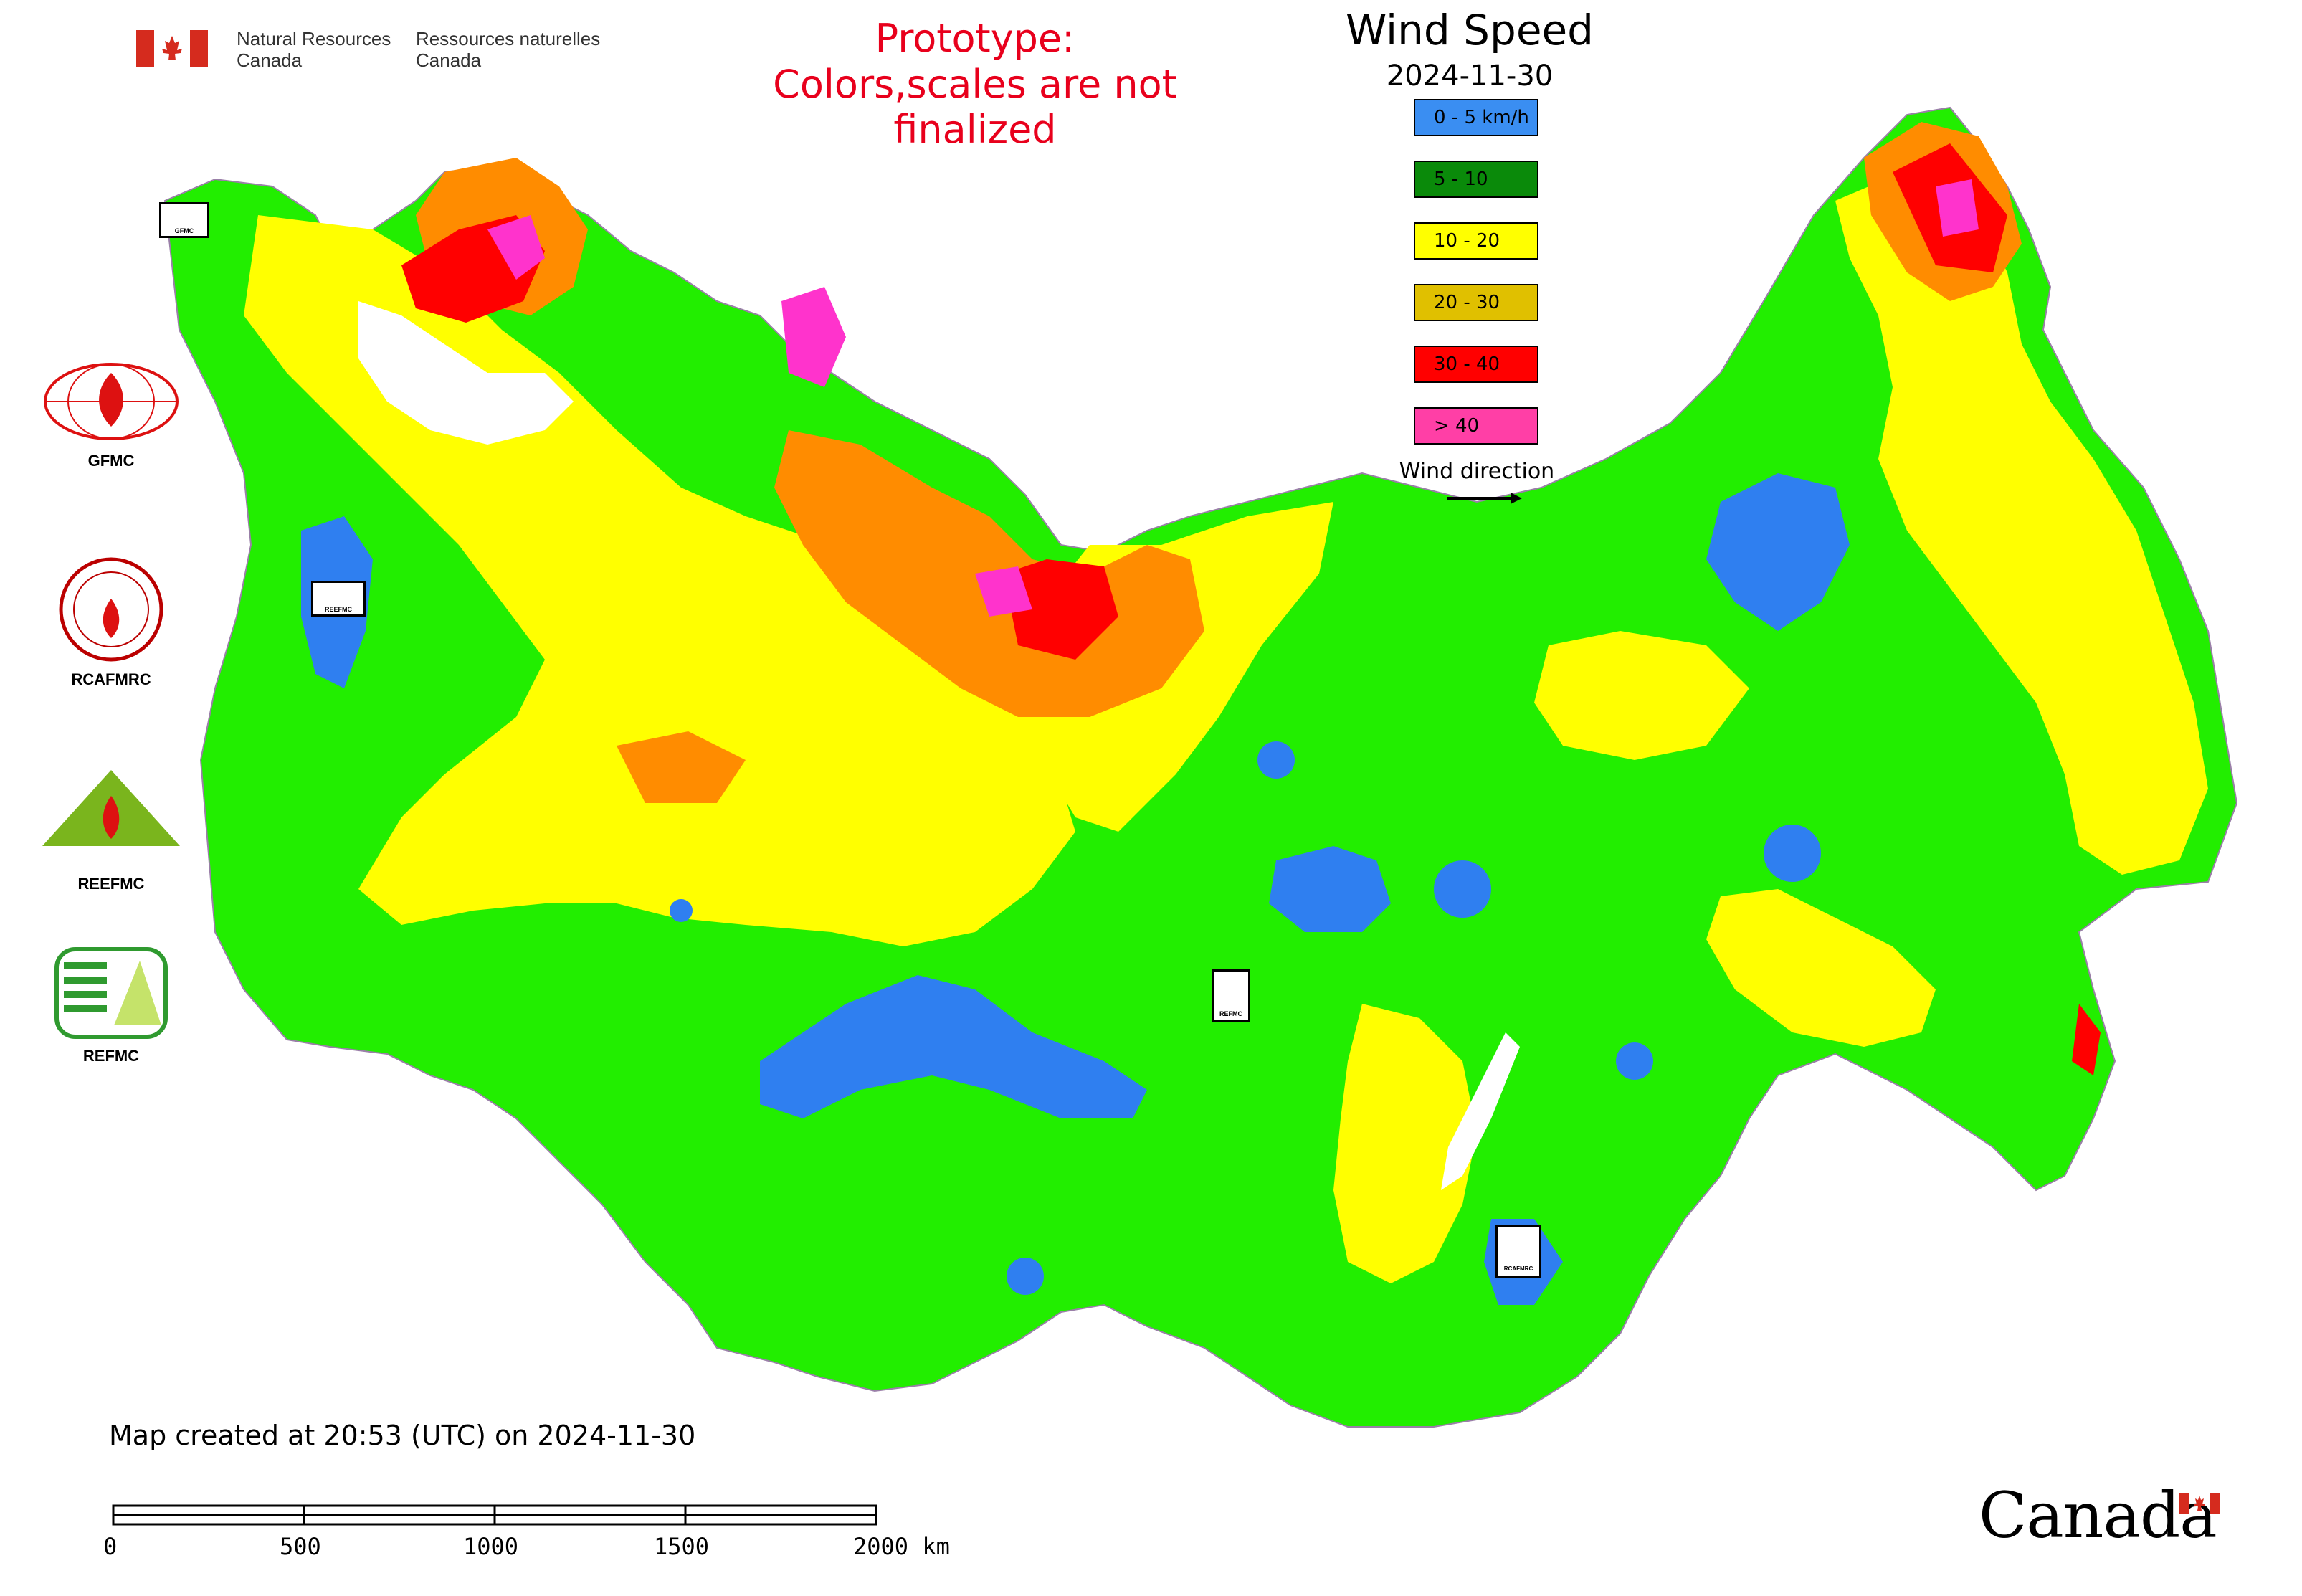 The image size is (2302, 1596). What do you see at coordinates (1641, 695) in the screenshot?
I see `zone-yellow-ne` at bounding box center [1641, 695].